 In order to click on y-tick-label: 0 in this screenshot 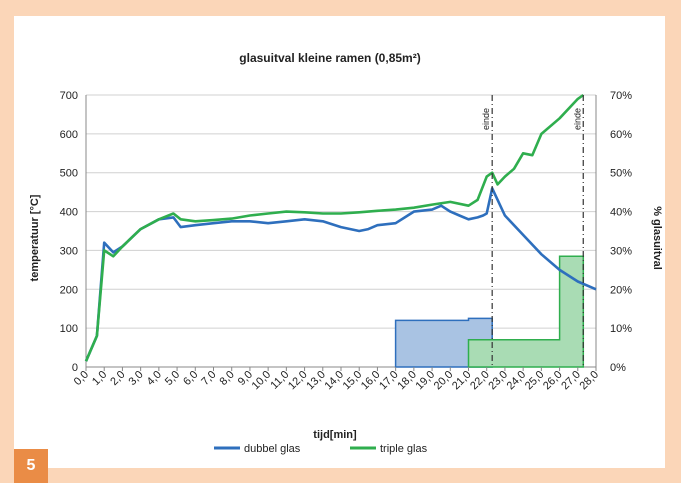, I will do `click(75, 368)`.